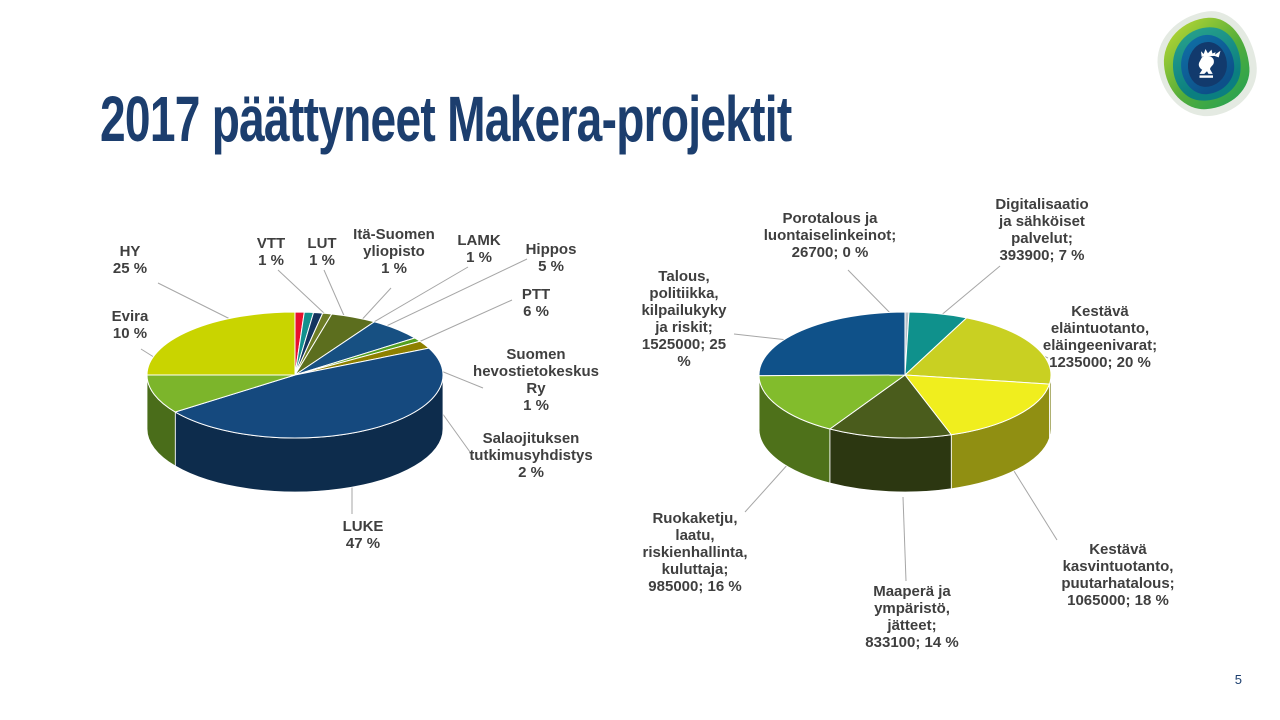 The height and width of the screenshot is (720, 1280). What do you see at coordinates (363, 535) in the screenshot?
I see `label-luke: LUKE 47 %` at bounding box center [363, 535].